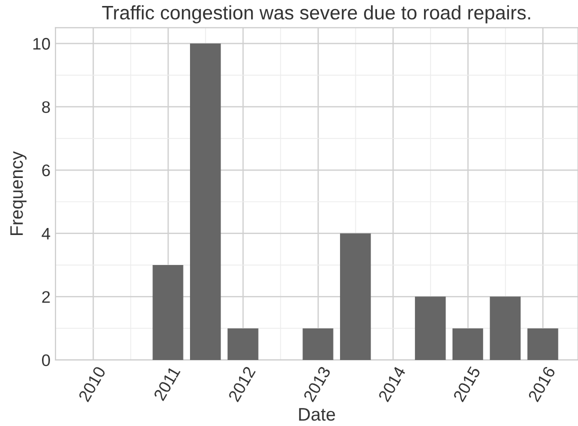 This screenshot has width=578, height=426. I want to click on y-tick-label: 2, so click(46, 297).